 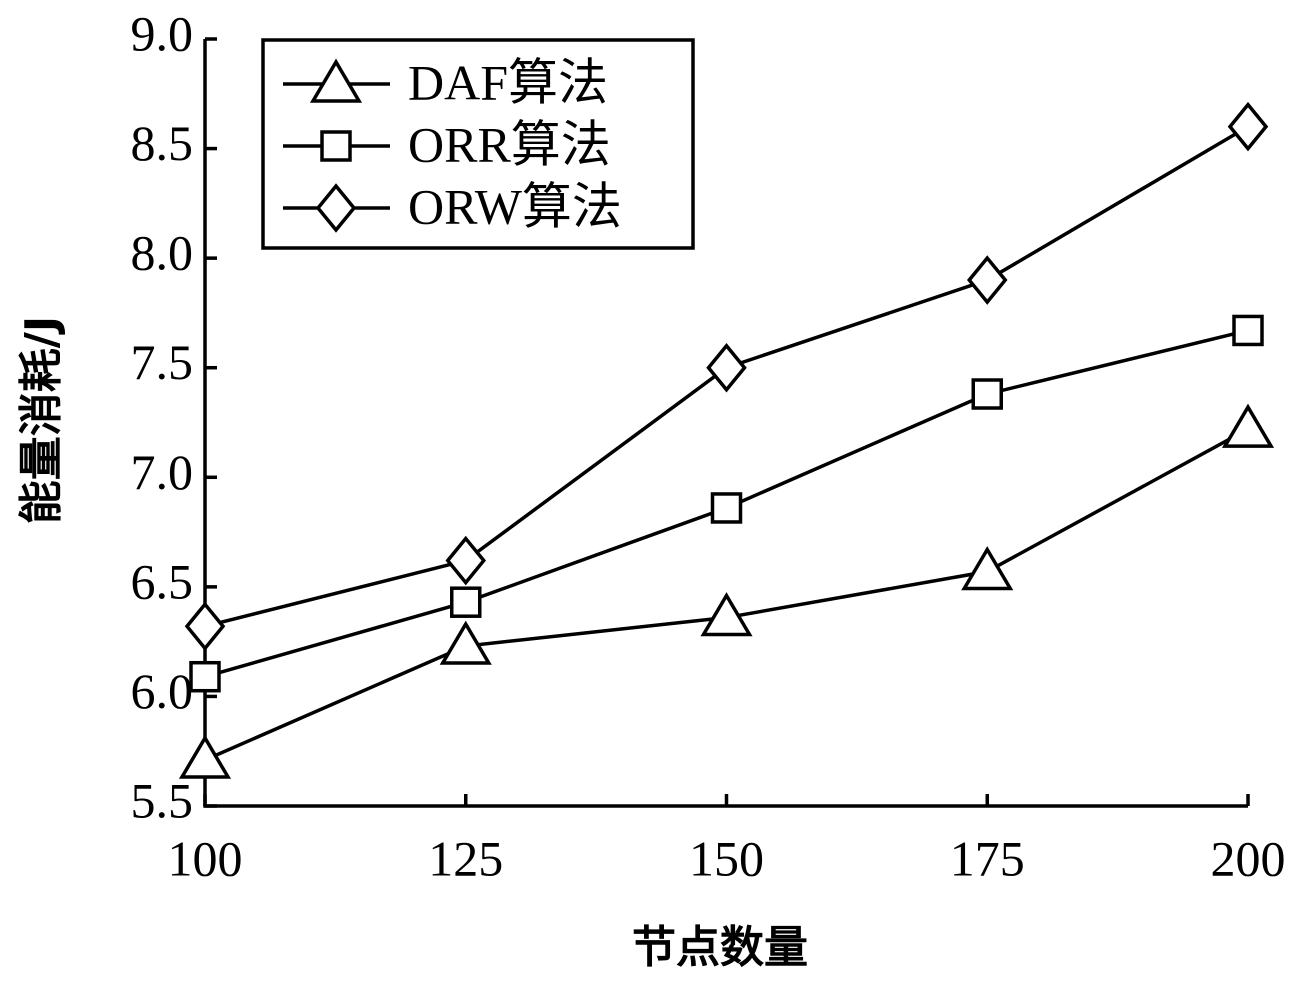 What do you see at coordinates (726, 858) in the screenshot?
I see `x-tick-label: 150` at bounding box center [726, 858].